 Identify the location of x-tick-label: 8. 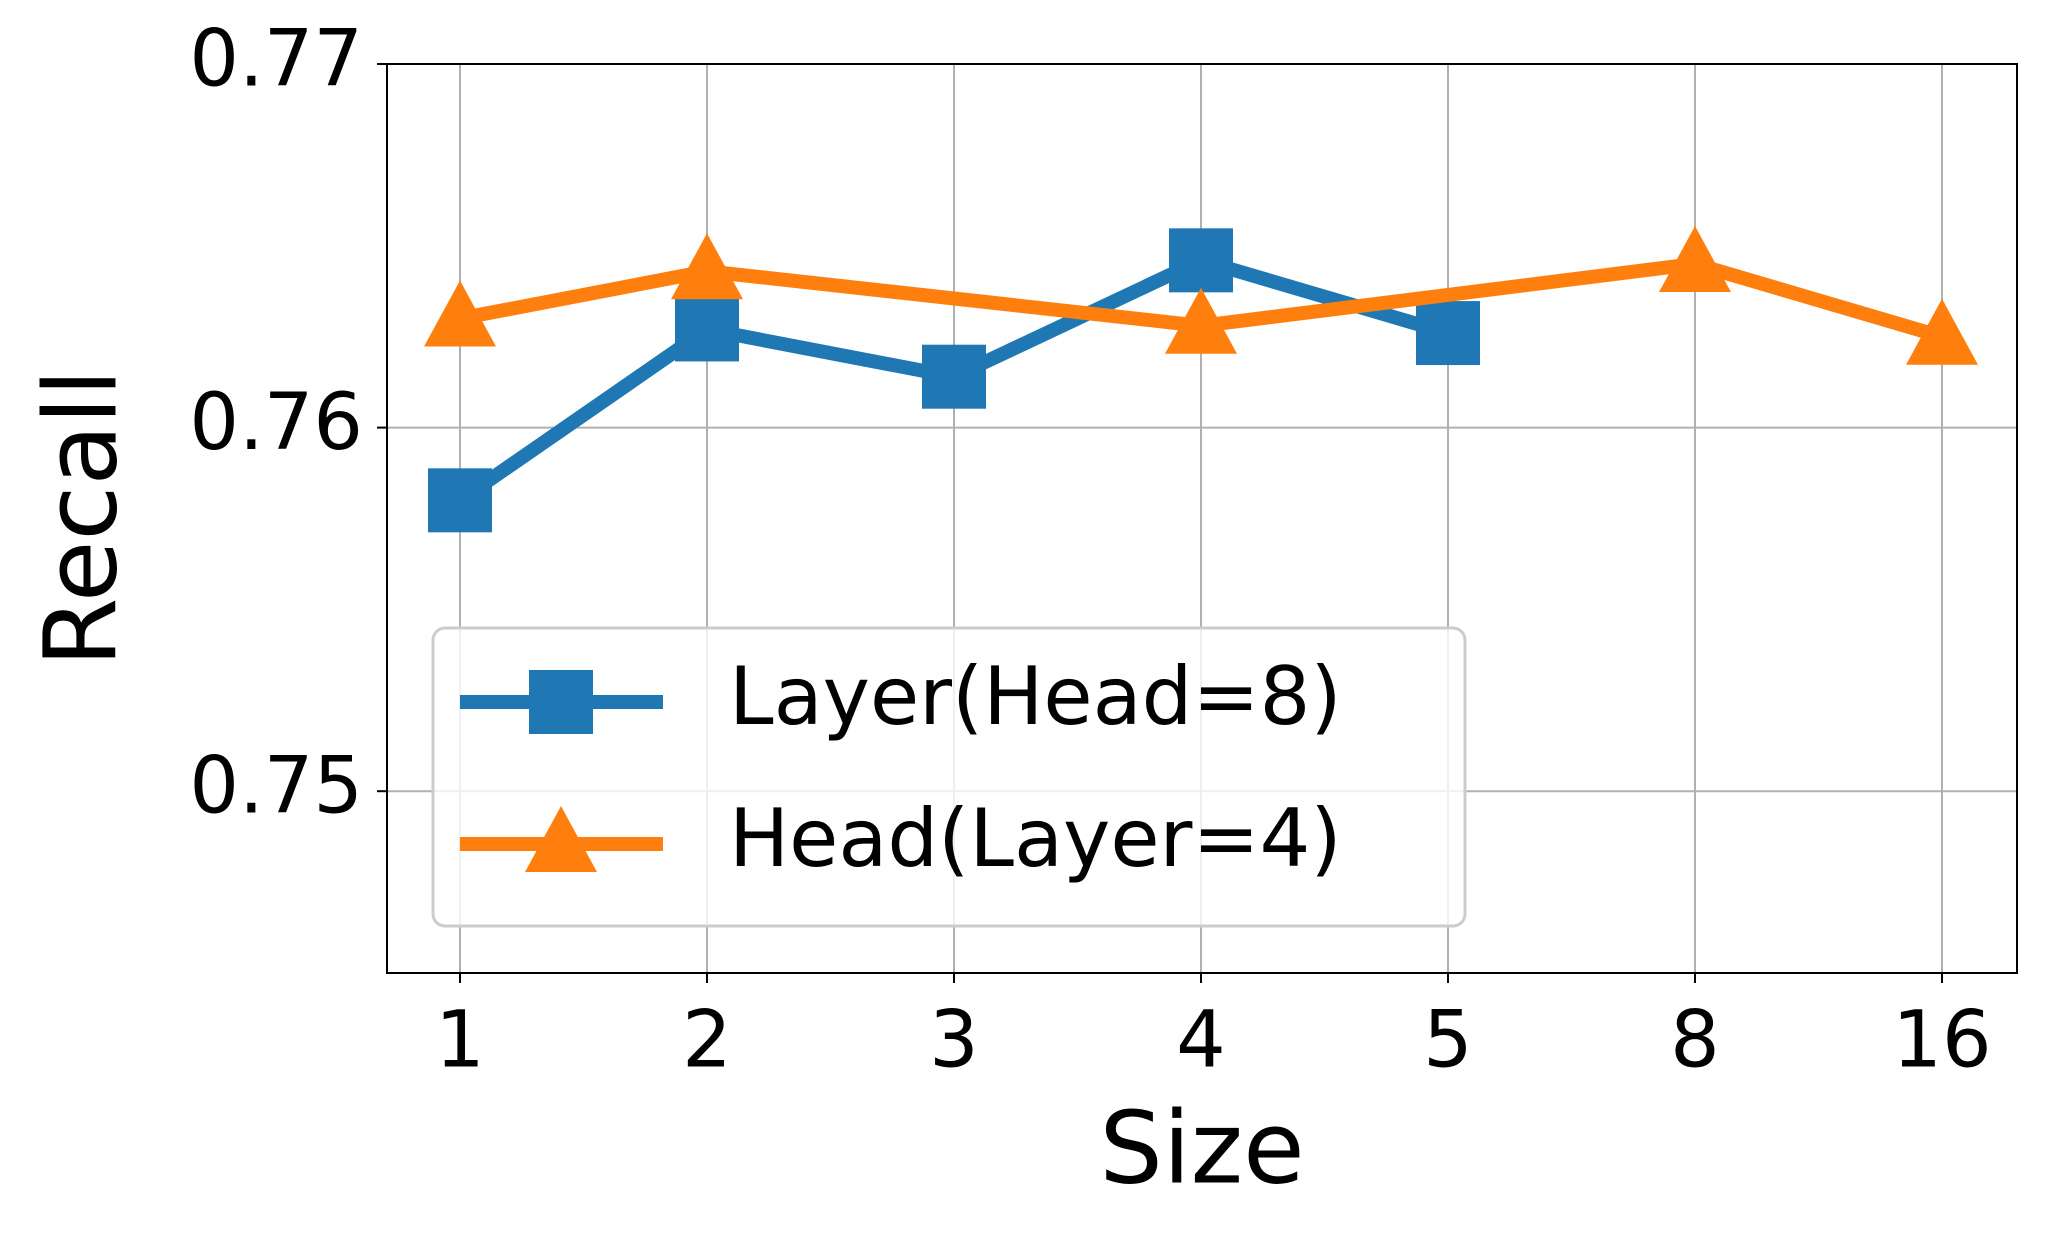
(1695, 1040).